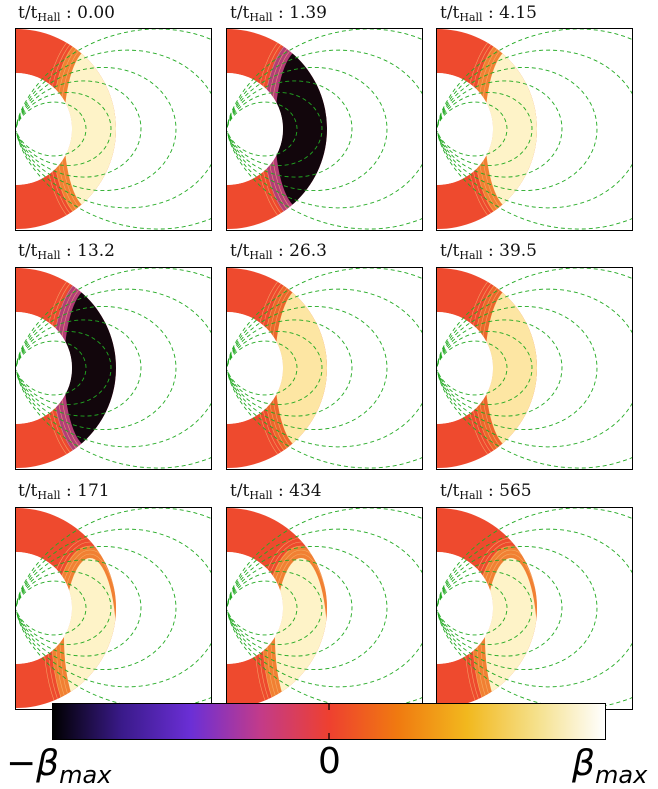  I want to click on colorbar-gradient, so click(329, 721).